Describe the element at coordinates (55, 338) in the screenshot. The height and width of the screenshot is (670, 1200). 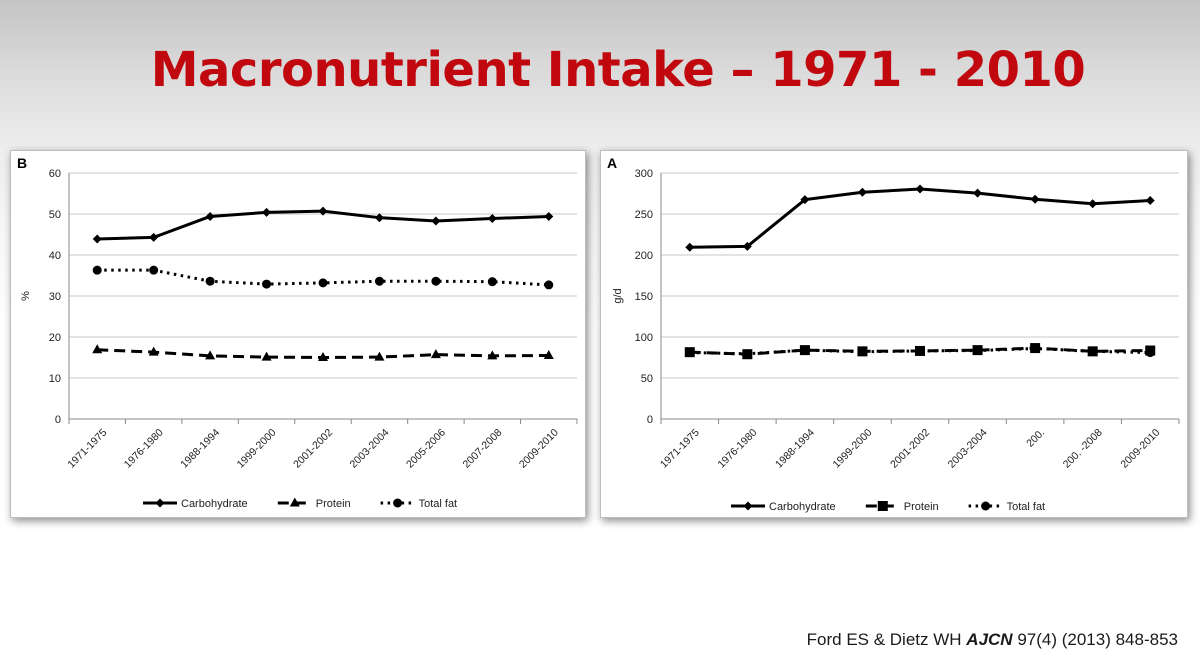
I see `chart-b-y-tick-label: 20` at that location.